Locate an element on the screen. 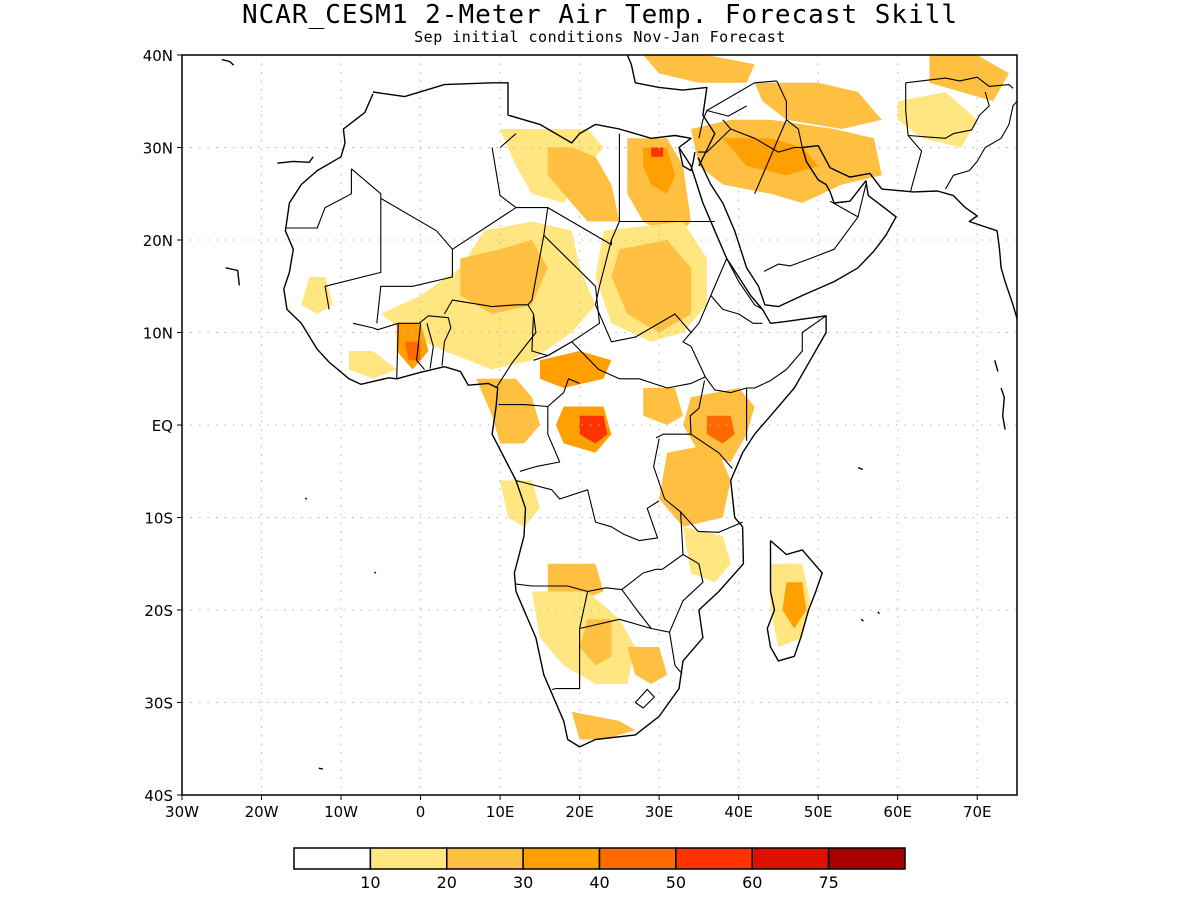 Image resolution: width=1200 pixels, height=900 pixels. x-tick-label: 20E is located at coordinates (579, 812).